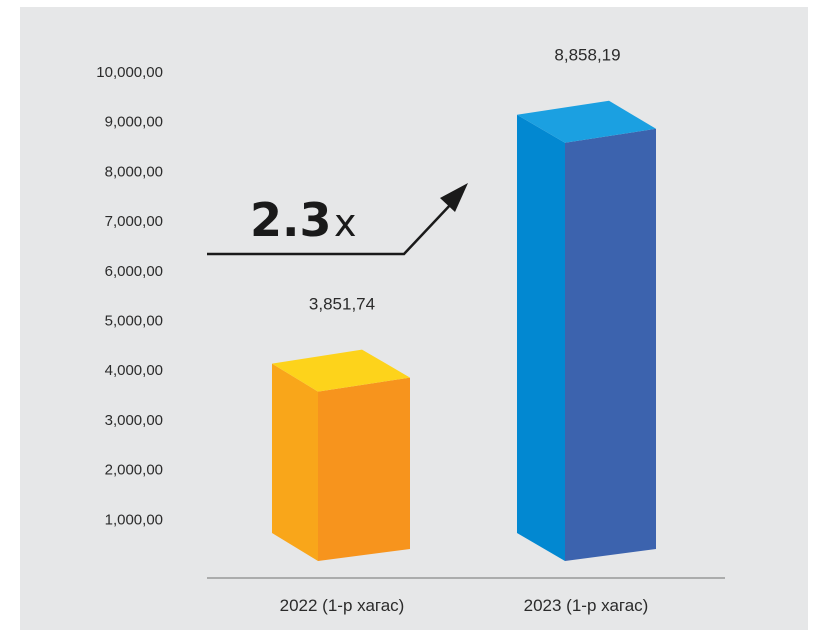 This screenshot has height=632, width=814. I want to click on value-label: 3,851,74, so click(342, 304).